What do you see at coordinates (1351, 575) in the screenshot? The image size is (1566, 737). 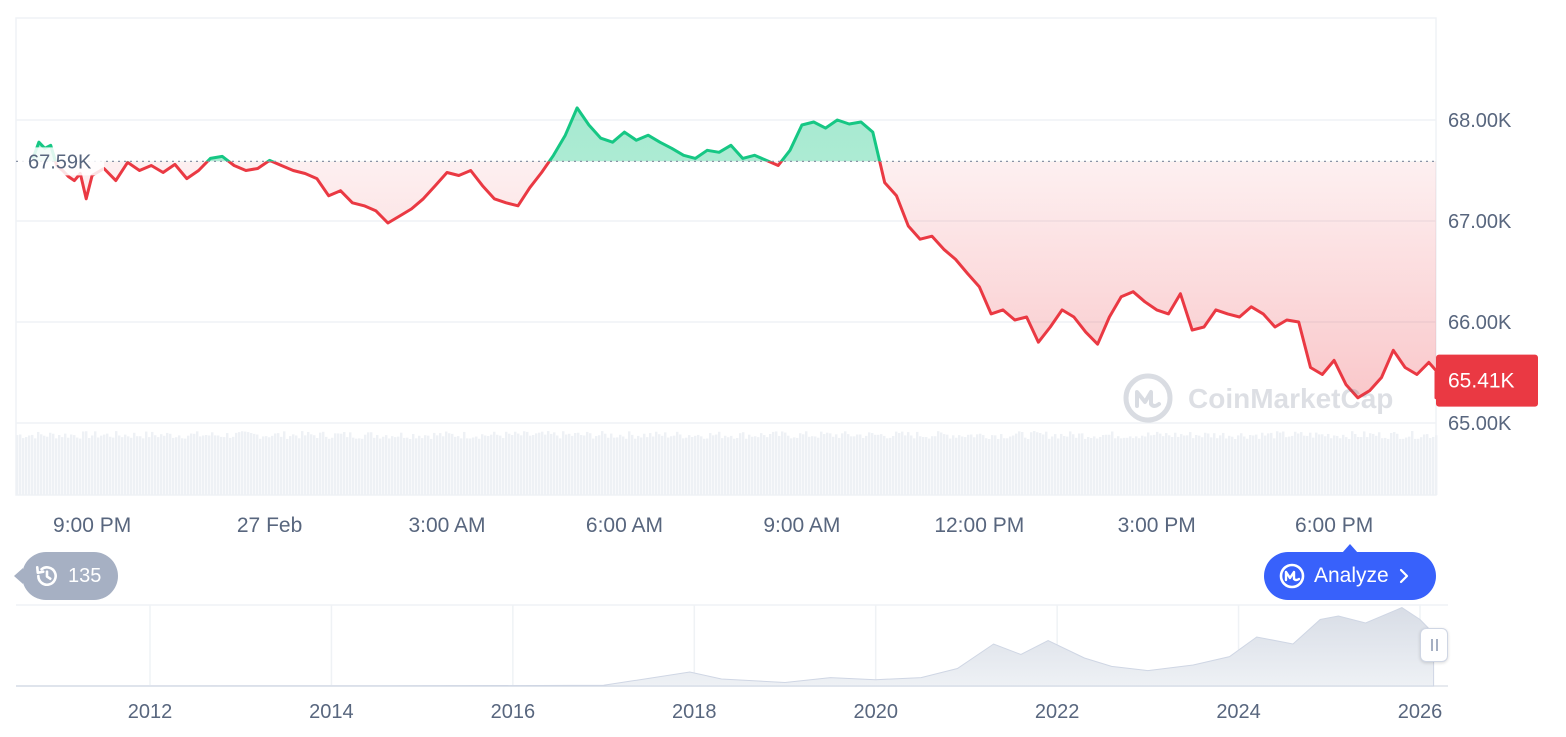 I see `analyze-label: Analyze` at bounding box center [1351, 575].